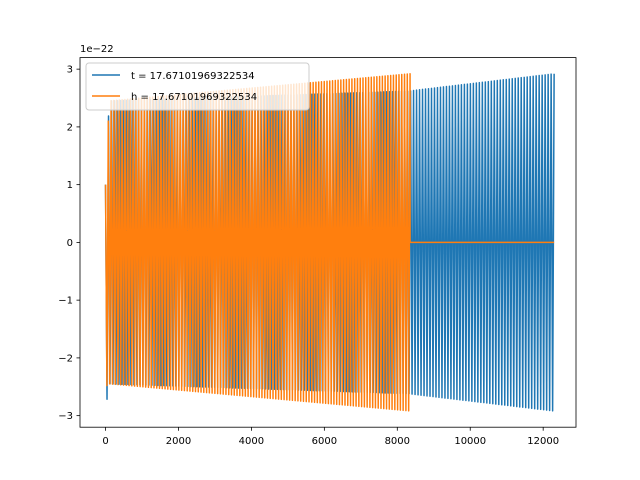  Describe the element at coordinates (70, 185) in the screenshot. I see `y-tick-label: 1` at that location.